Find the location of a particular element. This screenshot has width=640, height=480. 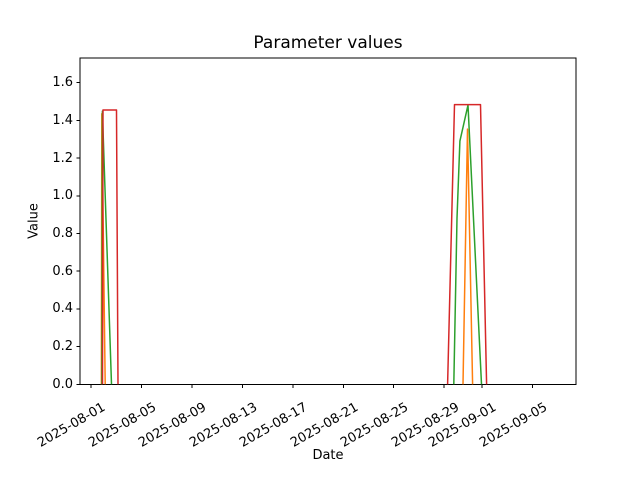

chart-title: Parameter values is located at coordinates (328, 43).